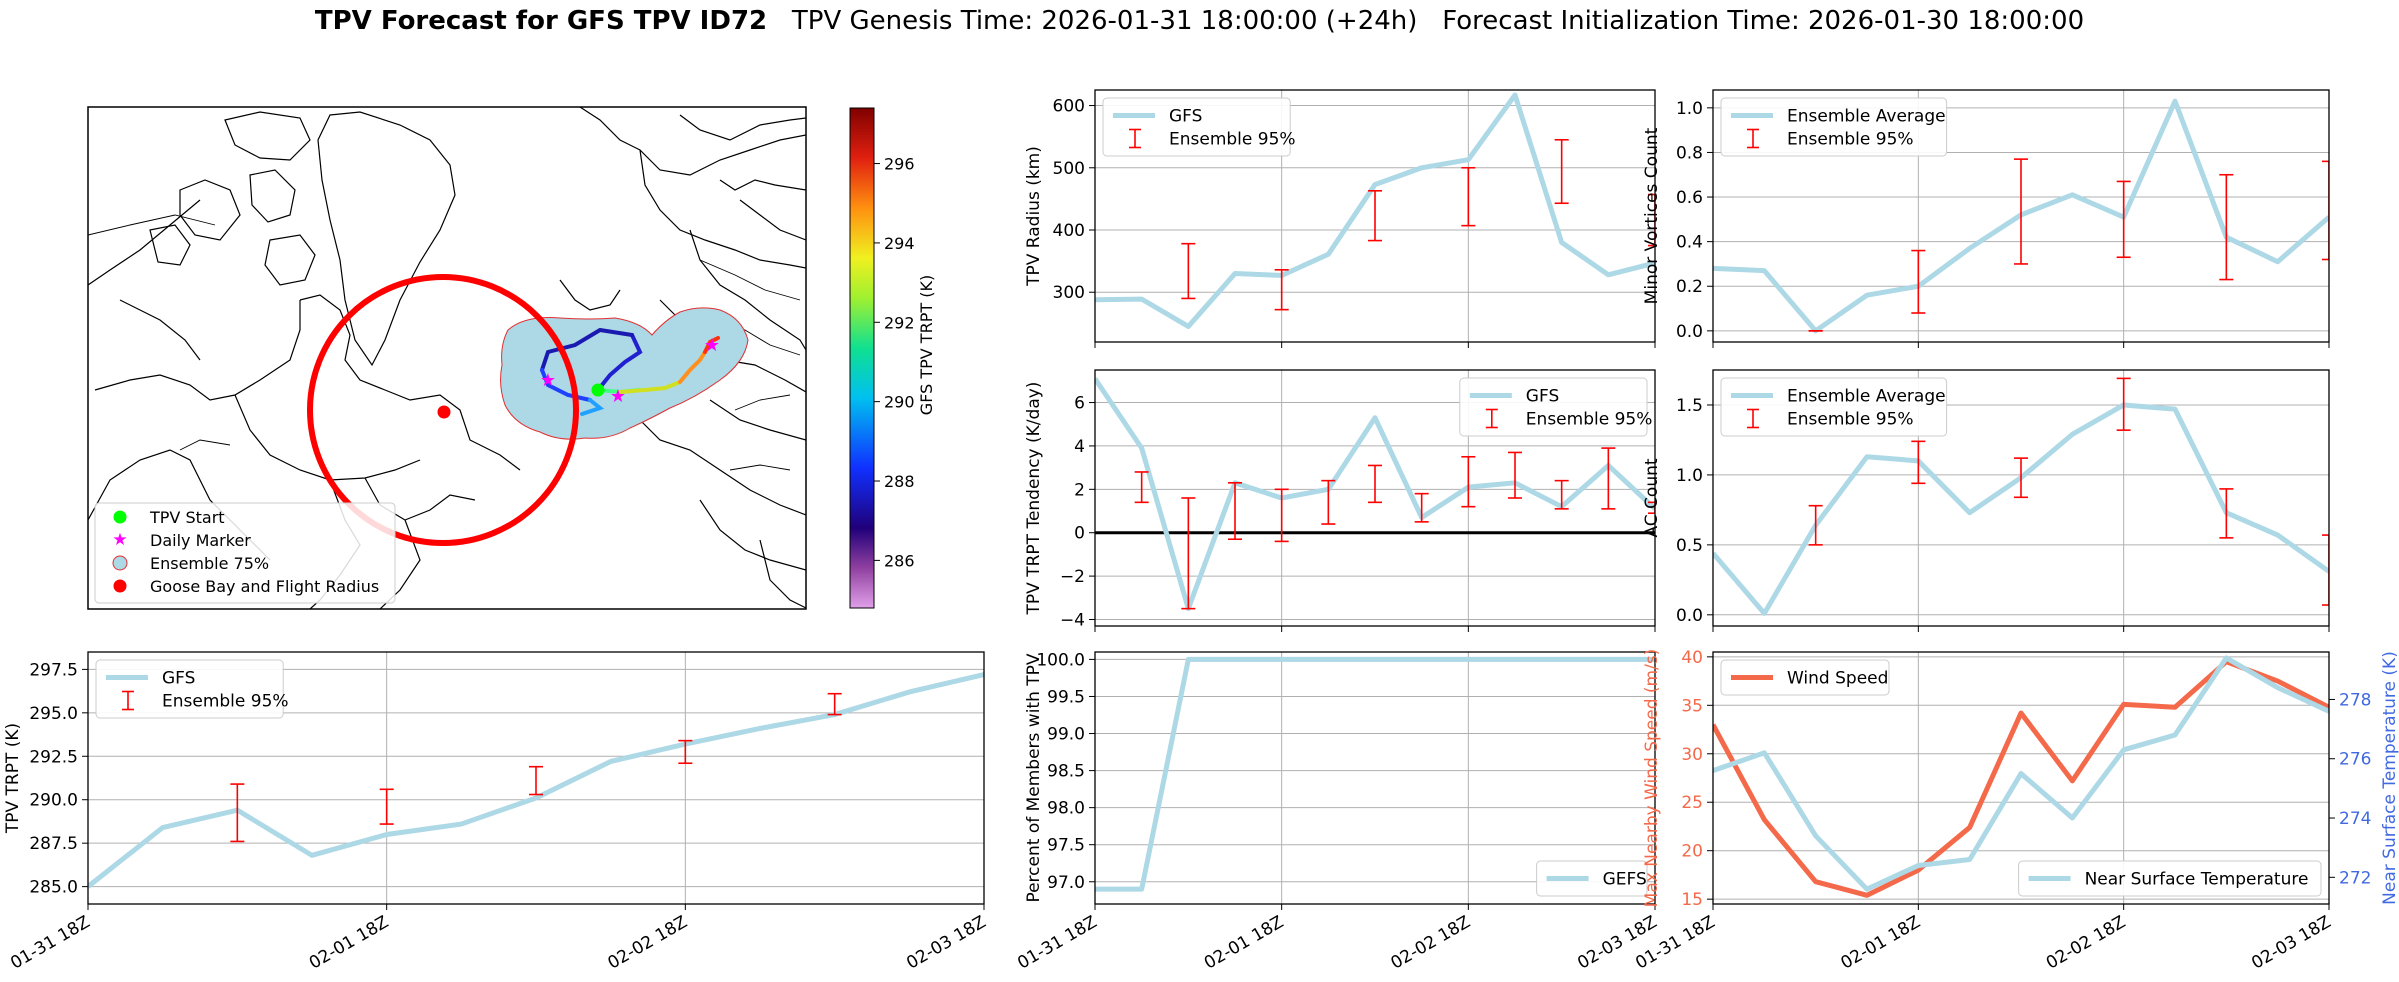 This screenshot has height=982, width=2399. I want to click on ytick-label: 0.6, so click(1689, 198).